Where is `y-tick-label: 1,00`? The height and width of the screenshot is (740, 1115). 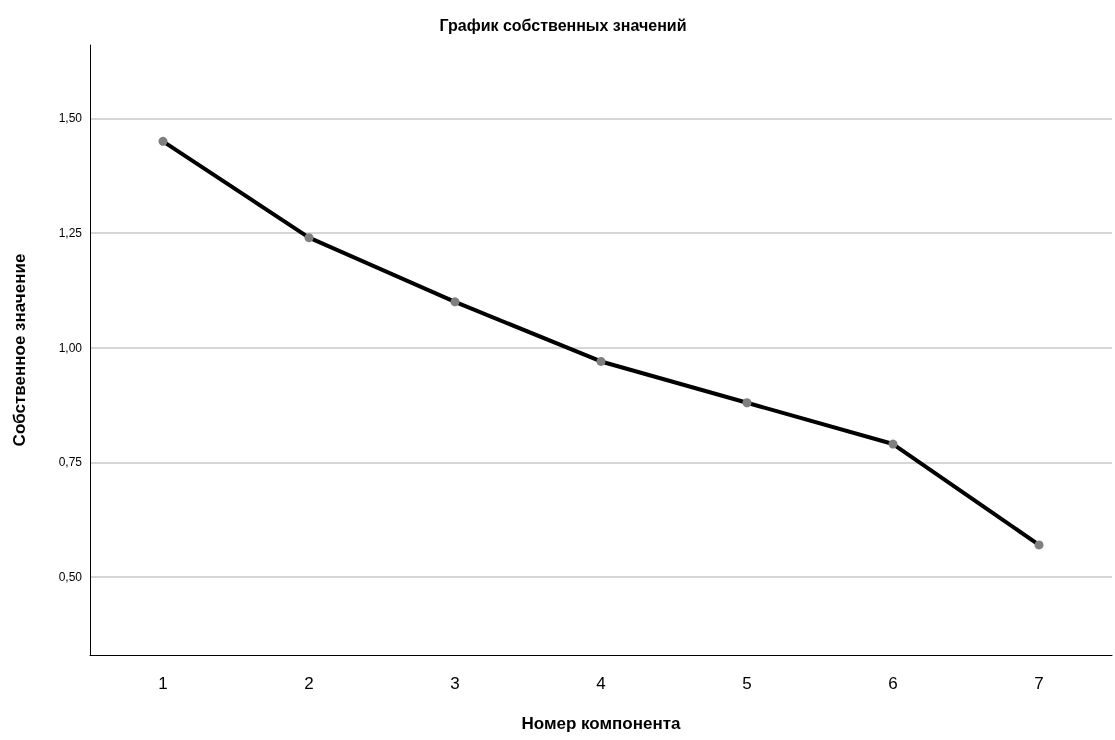
y-tick-label: 1,00 is located at coordinates (70, 347).